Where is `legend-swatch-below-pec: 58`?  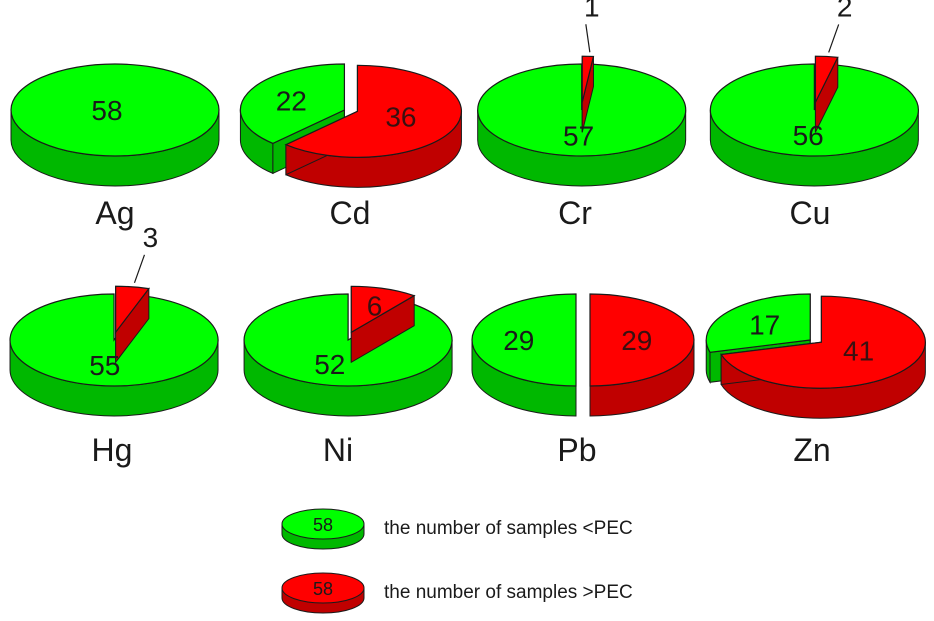
legend-swatch-below-pec: 58 is located at coordinates (323, 529).